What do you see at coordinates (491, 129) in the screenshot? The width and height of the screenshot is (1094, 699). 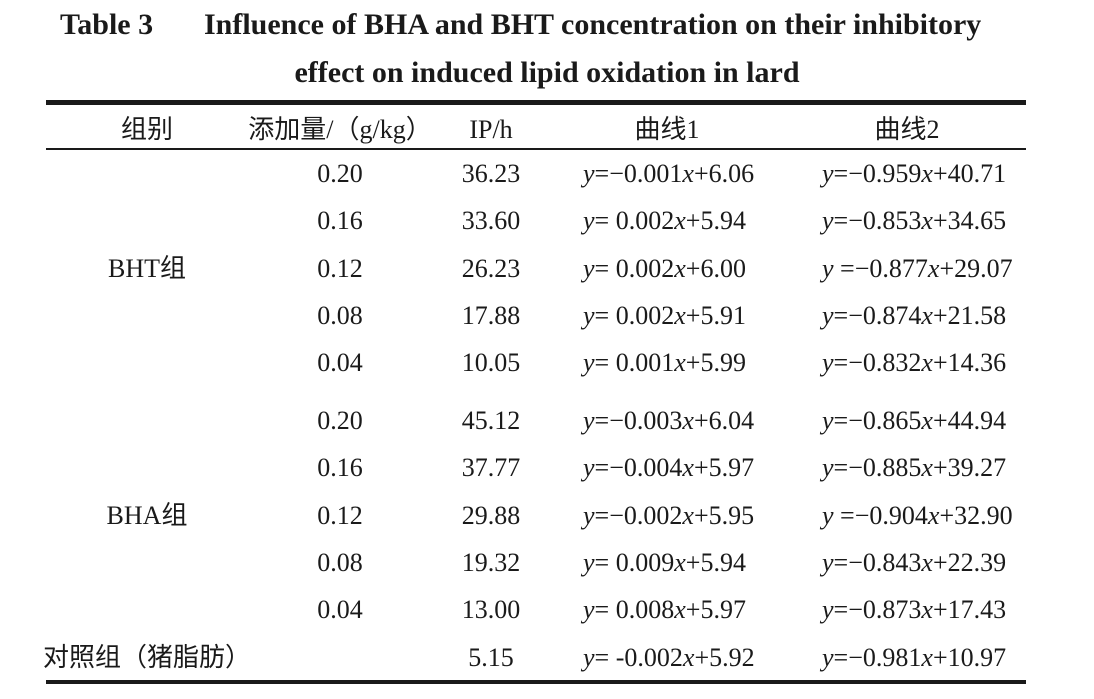 I see `header-ip: IP/h` at bounding box center [491, 129].